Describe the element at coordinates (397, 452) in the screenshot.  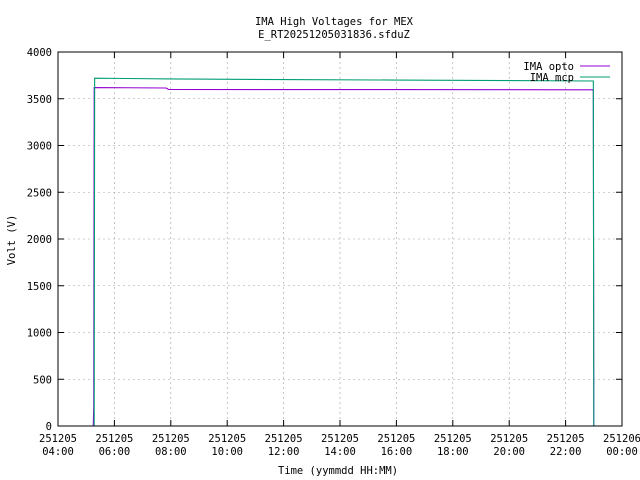
I see `x-tick-time: 16:00` at that location.